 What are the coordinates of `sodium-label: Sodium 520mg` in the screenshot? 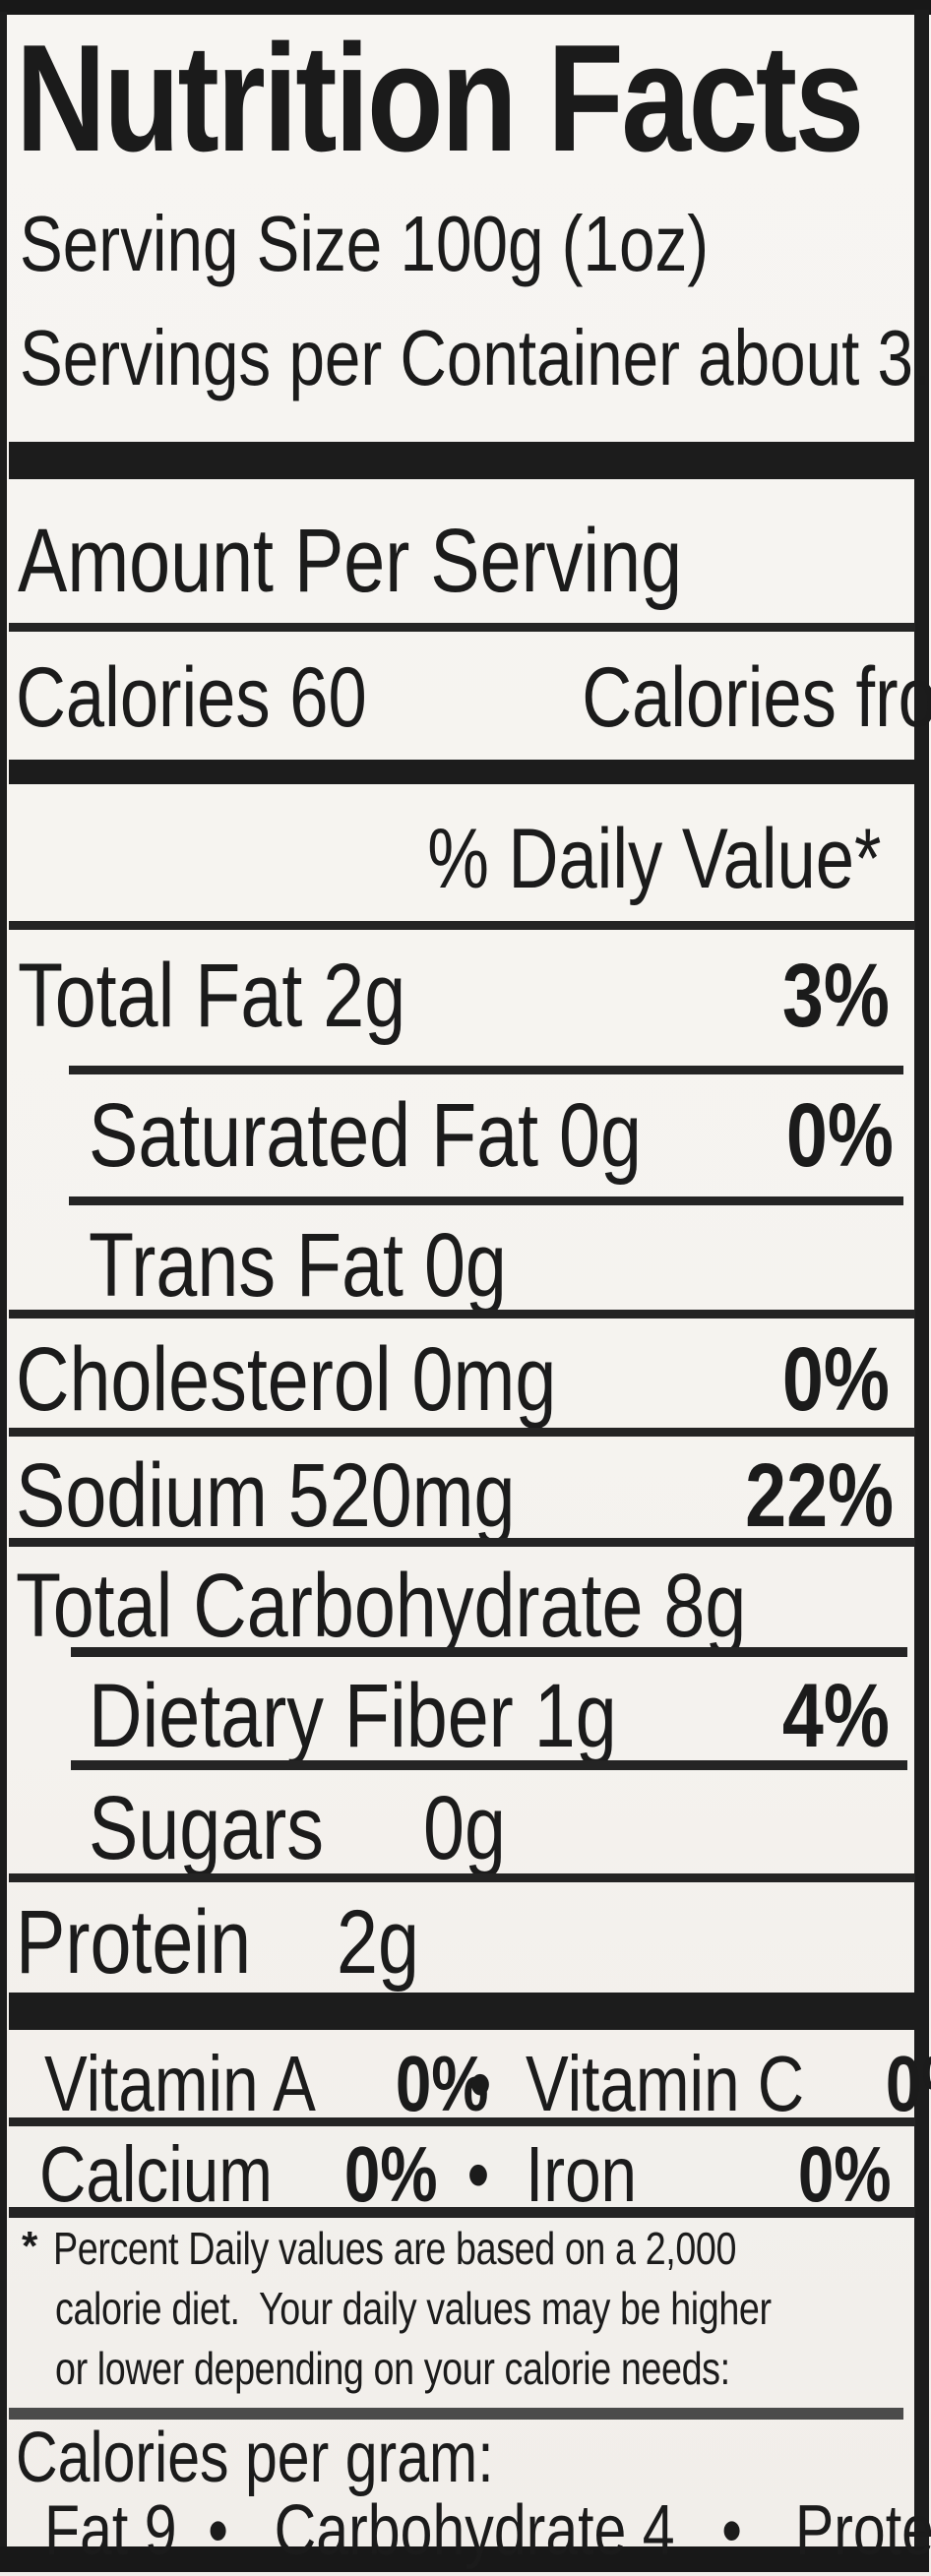 It's located at (266, 1495).